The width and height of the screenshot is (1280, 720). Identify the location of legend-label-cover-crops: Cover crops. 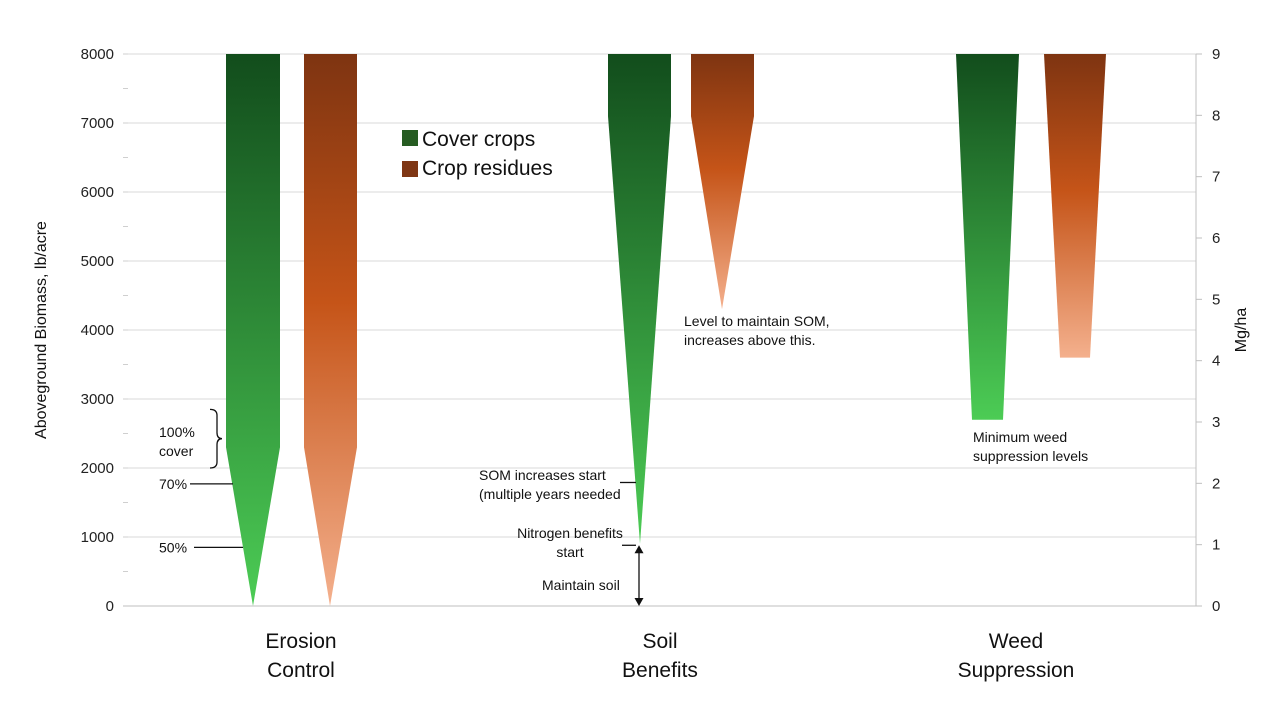
(478, 139).